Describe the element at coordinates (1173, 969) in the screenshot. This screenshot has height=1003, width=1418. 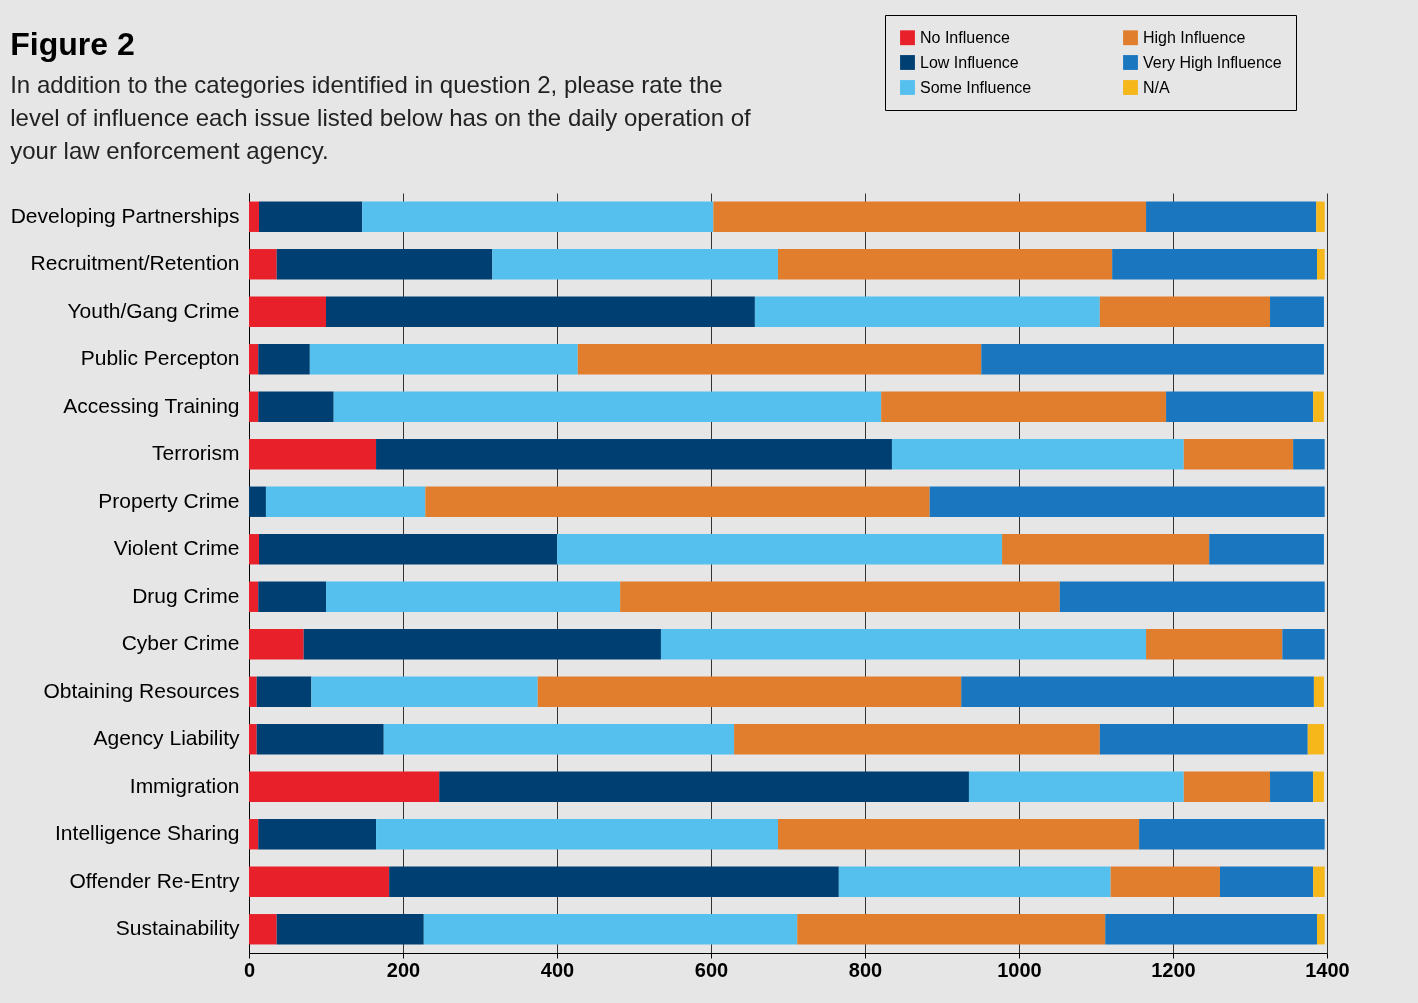
I see `x-tick-label: 1200` at that location.